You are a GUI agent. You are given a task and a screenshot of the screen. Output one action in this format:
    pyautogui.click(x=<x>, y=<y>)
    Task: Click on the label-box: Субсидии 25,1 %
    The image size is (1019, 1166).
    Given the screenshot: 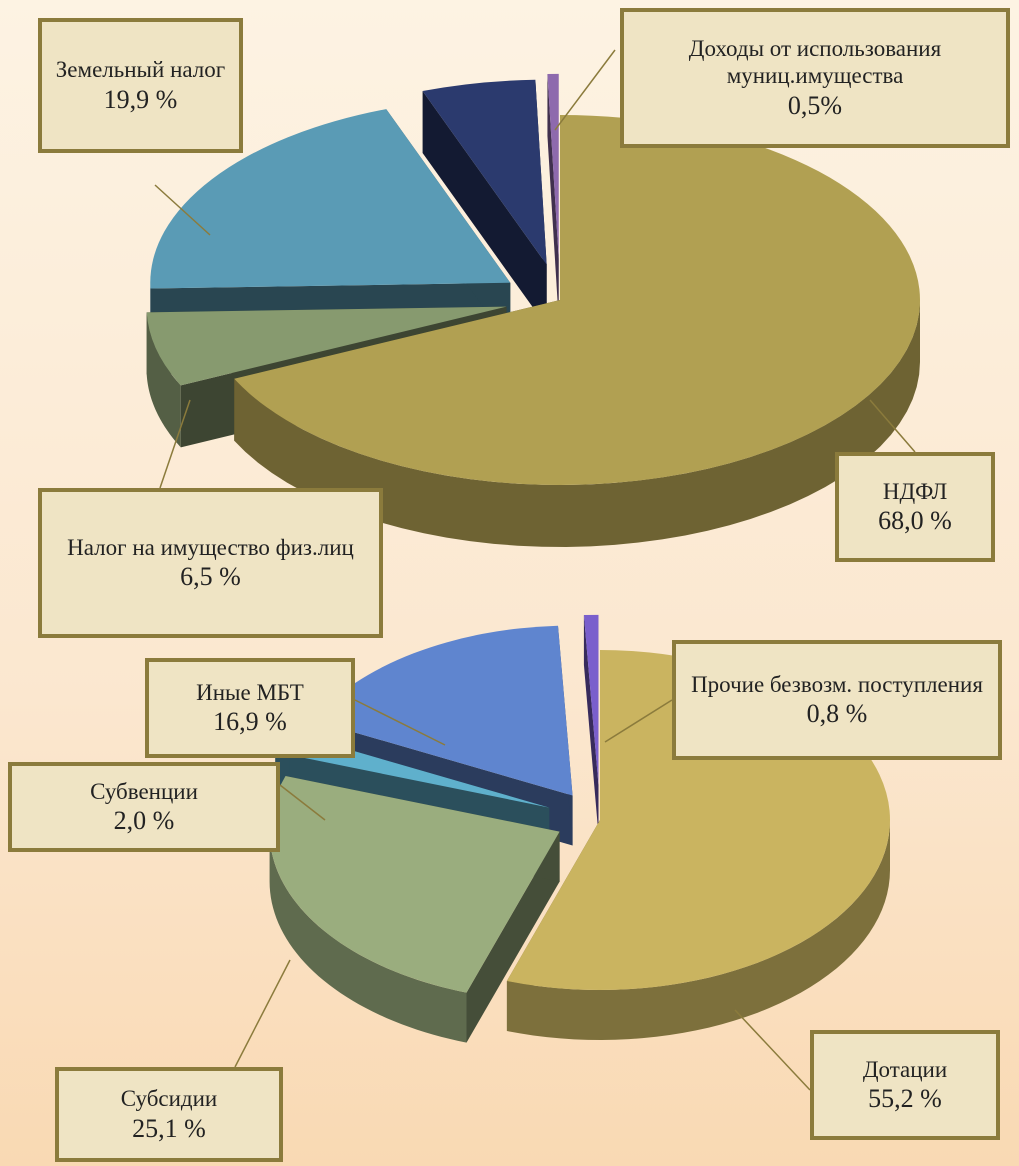 What is the action you would take?
    pyautogui.click(x=169, y=1114)
    